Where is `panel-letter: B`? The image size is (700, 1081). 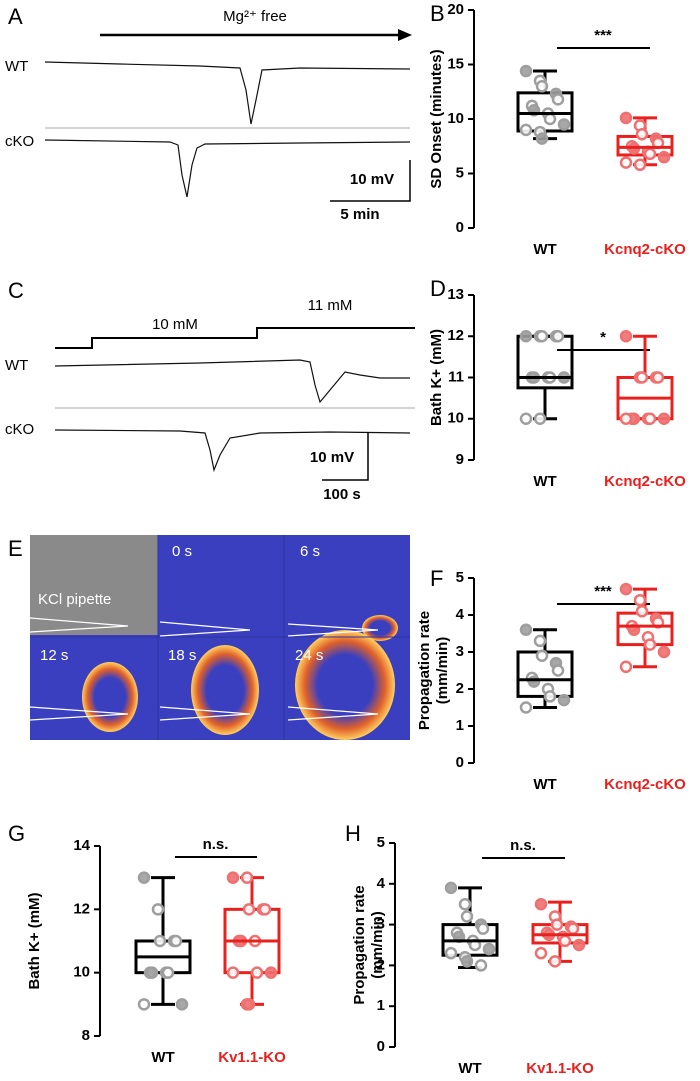 panel-letter: B is located at coordinates (437, 13).